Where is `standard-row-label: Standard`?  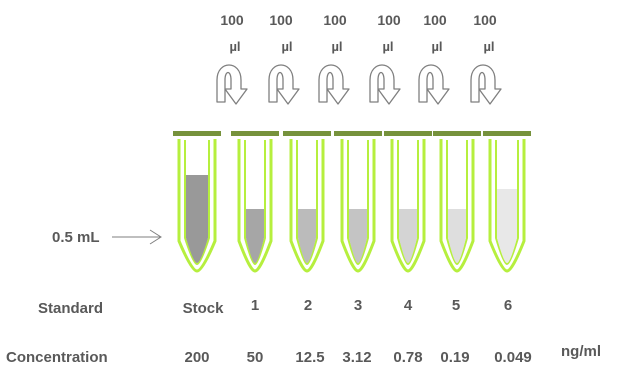 standard-row-label: Standard is located at coordinates (70, 308).